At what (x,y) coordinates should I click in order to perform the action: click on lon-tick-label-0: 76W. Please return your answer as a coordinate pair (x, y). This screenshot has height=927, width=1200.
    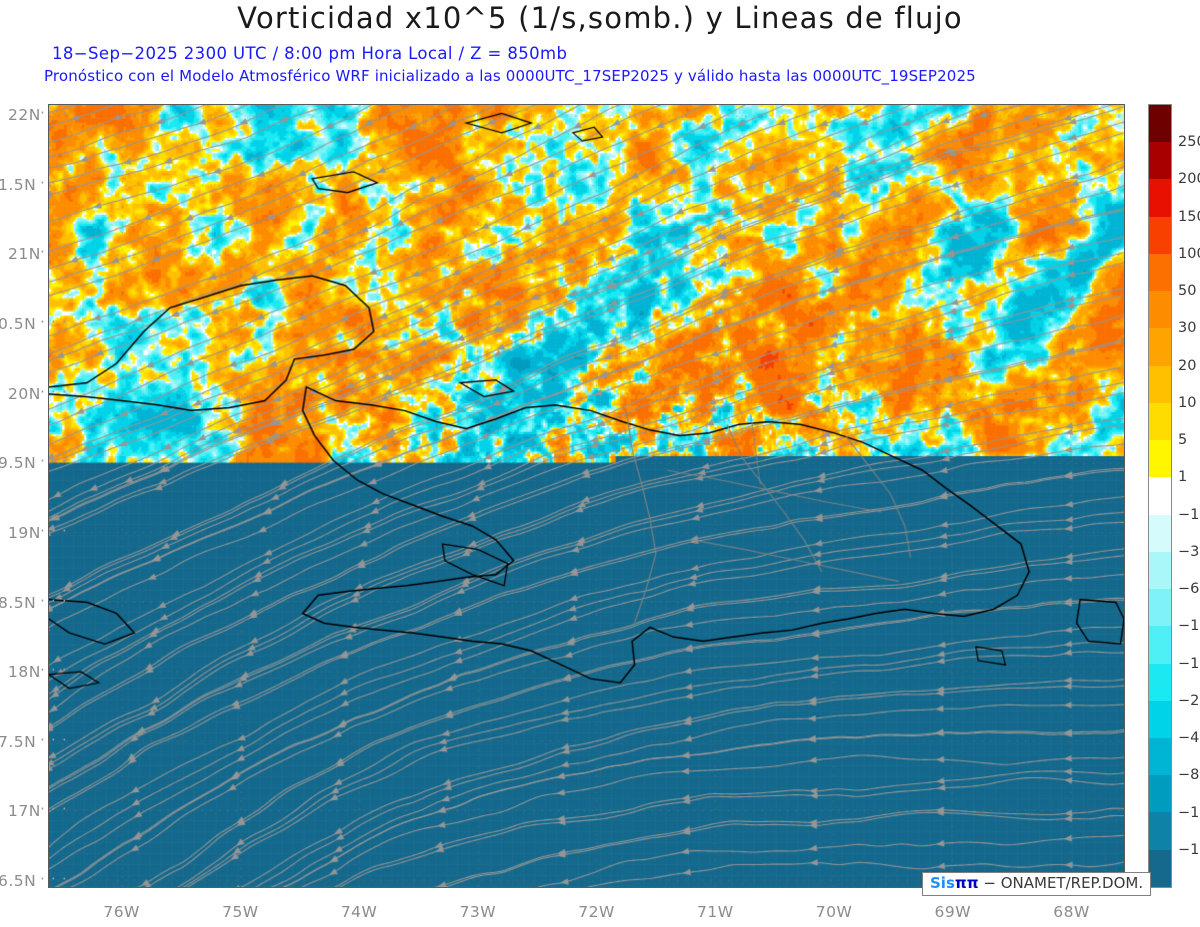
    Looking at the image, I should click on (121, 912).